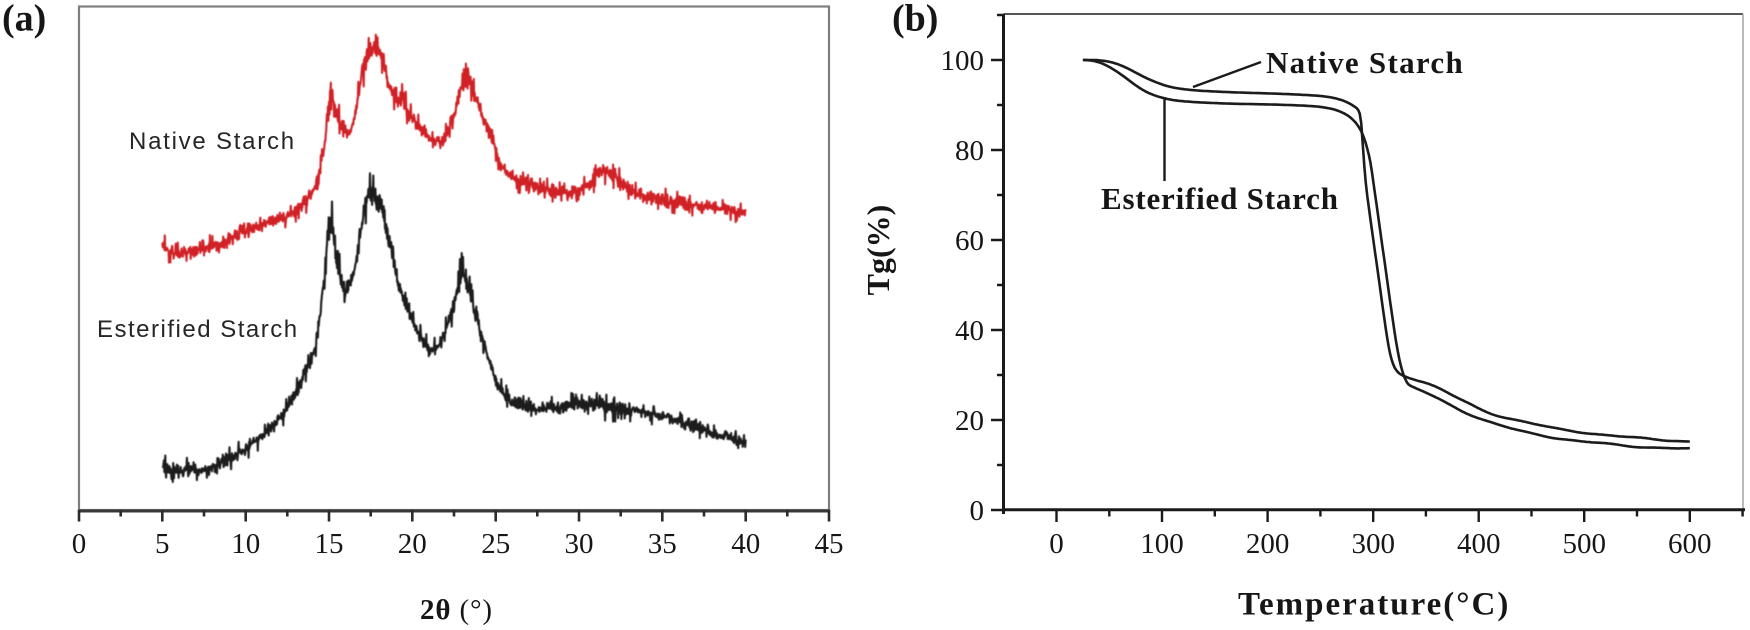  Describe the element at coordinates (915, 20) in the screenshot. I see `svg-text: (b)` at that location.